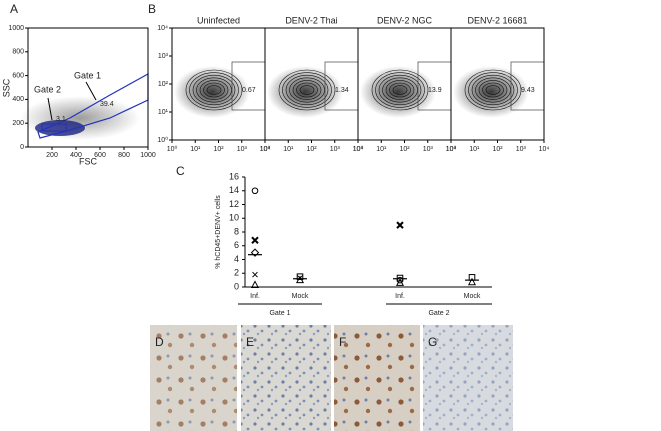 This screenshot has width=661, height=431. What do you see at coordinates (163, 84) in the screenshot?
I see `y-tick-label: 10²` at bounding box center [163, 84].